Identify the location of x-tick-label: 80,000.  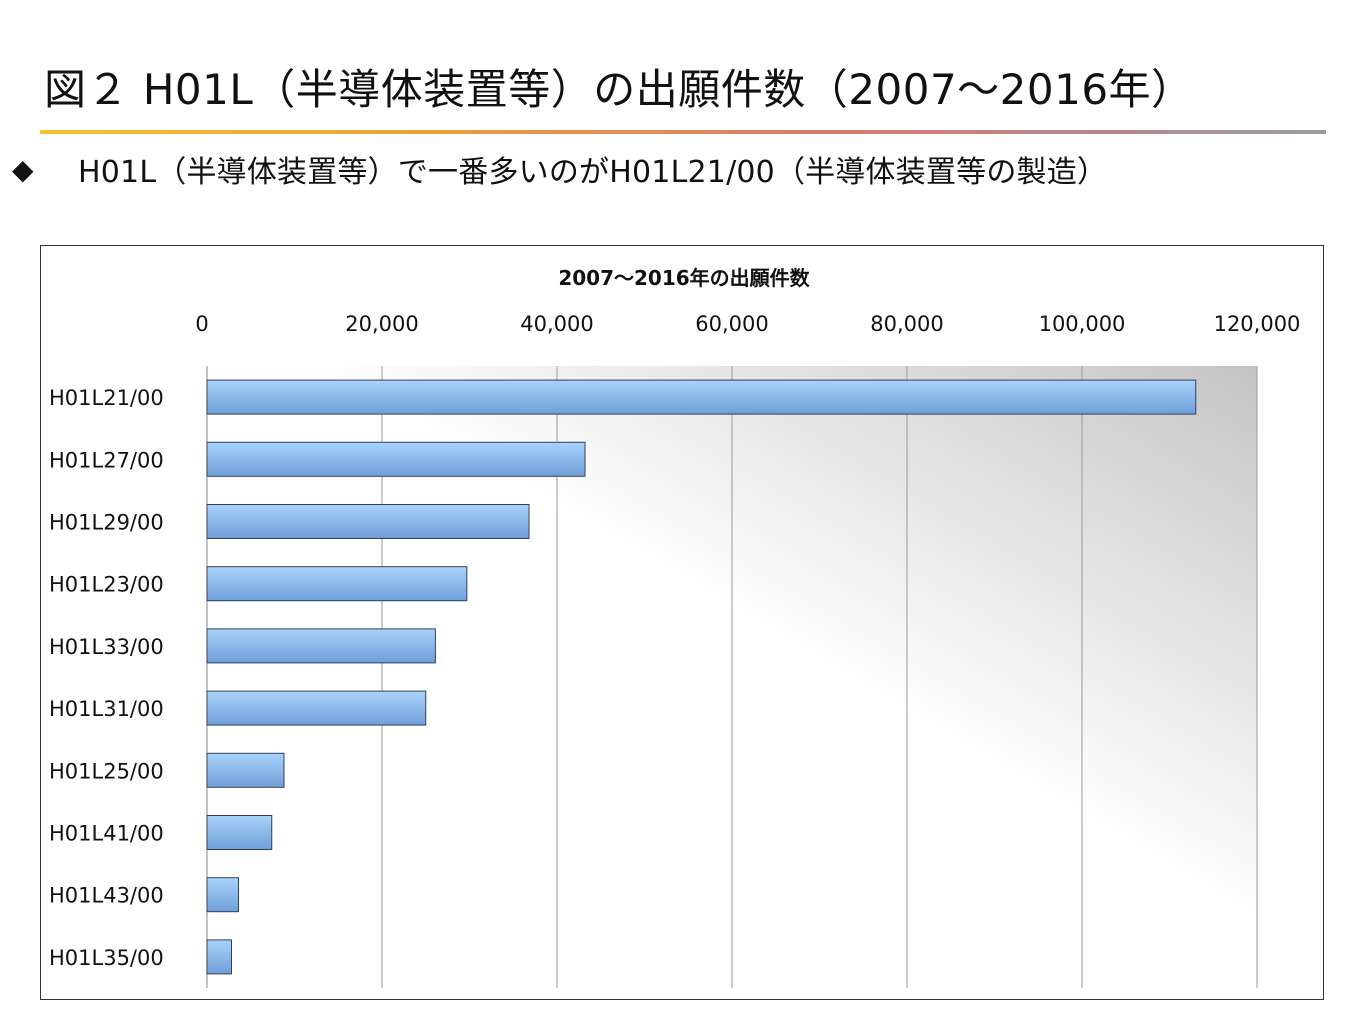
(906, 324).